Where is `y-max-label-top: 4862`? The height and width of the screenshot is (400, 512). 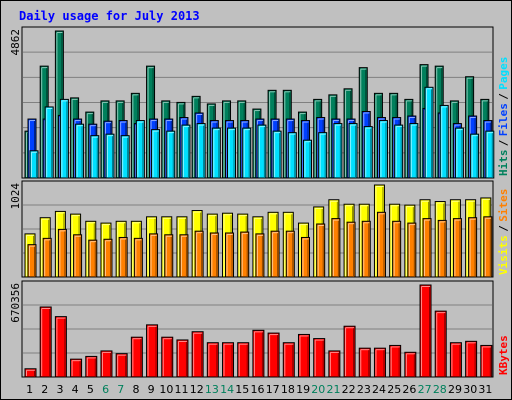
y-max-label-top: 4862 is located at coordinates (15, 42).